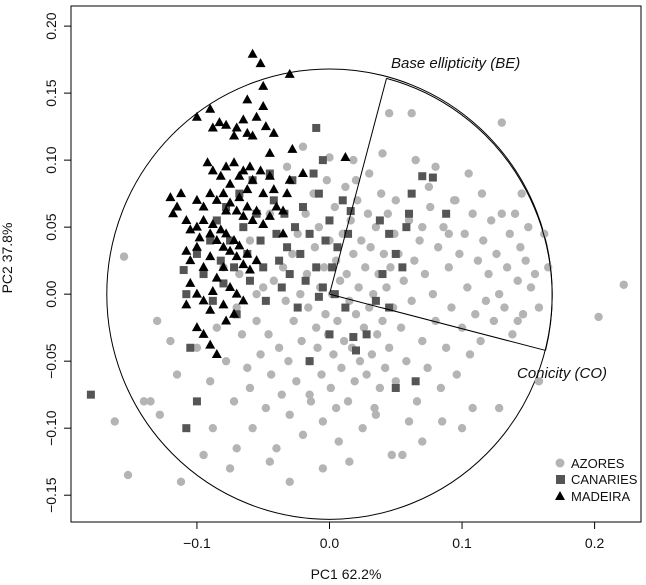 The height and width of the screenshot is (585, 646). Describe the element at coordinates (51, 159) in the screenshot. I see `y-tick-label: 0.10` at that location.